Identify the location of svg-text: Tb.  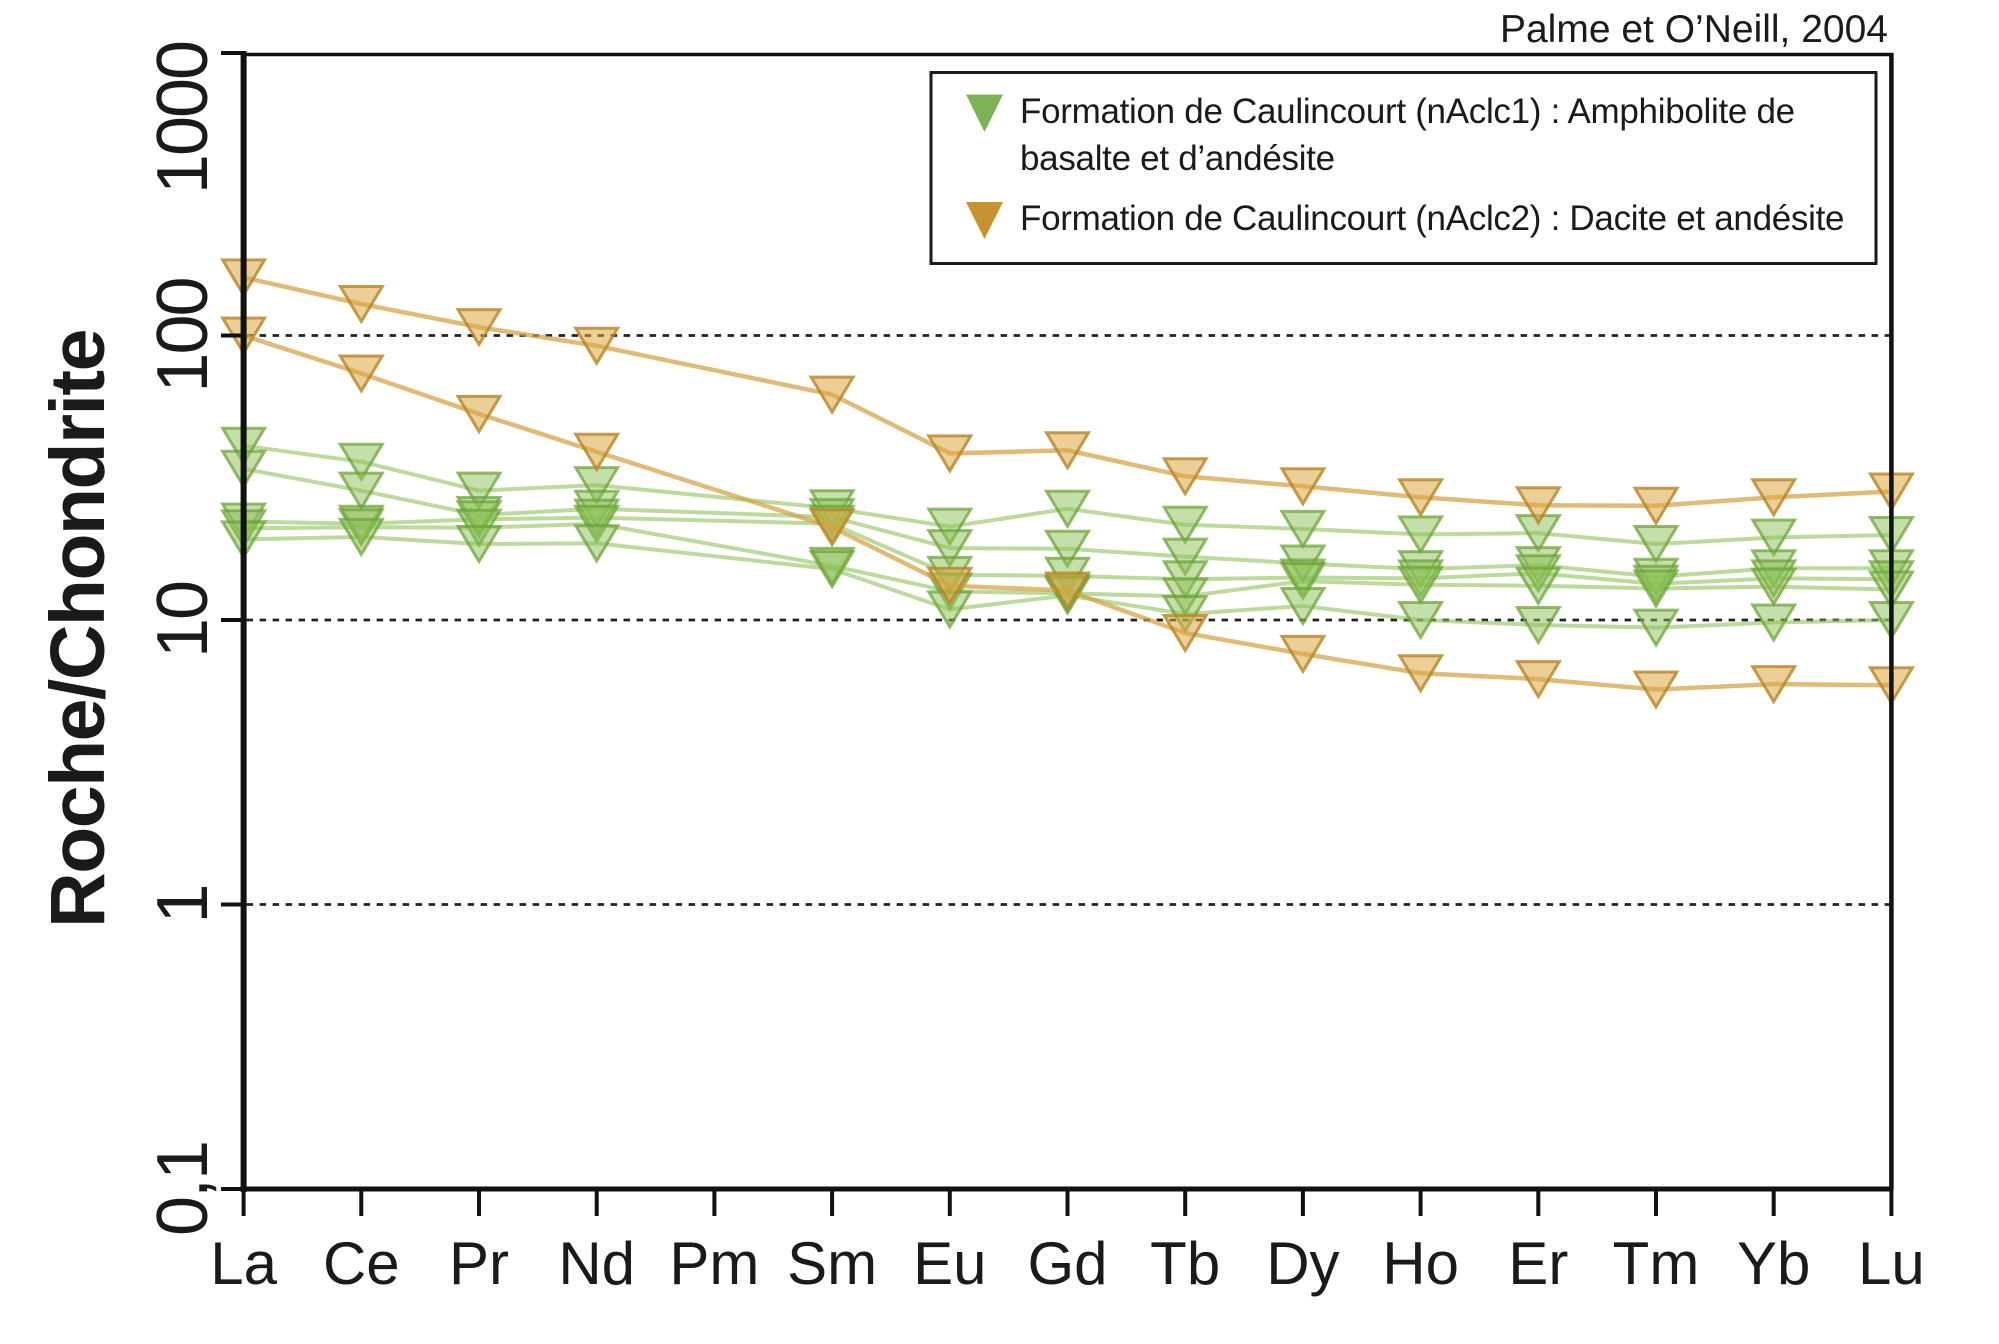
(1185, 1263).